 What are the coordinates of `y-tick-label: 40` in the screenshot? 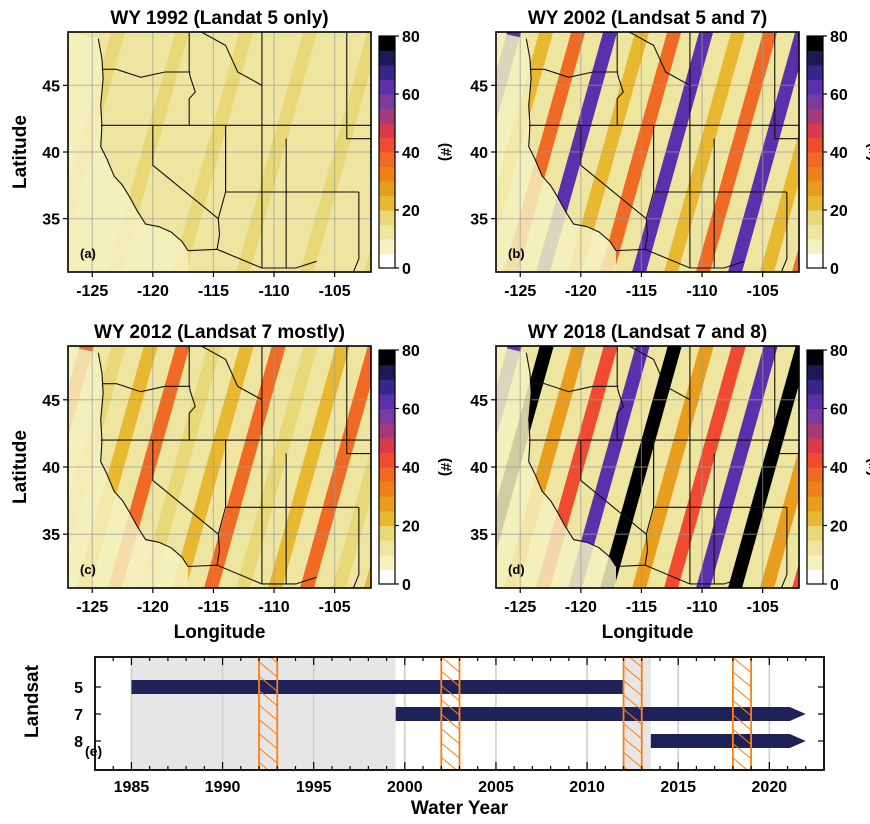 It's located at (479, 153).